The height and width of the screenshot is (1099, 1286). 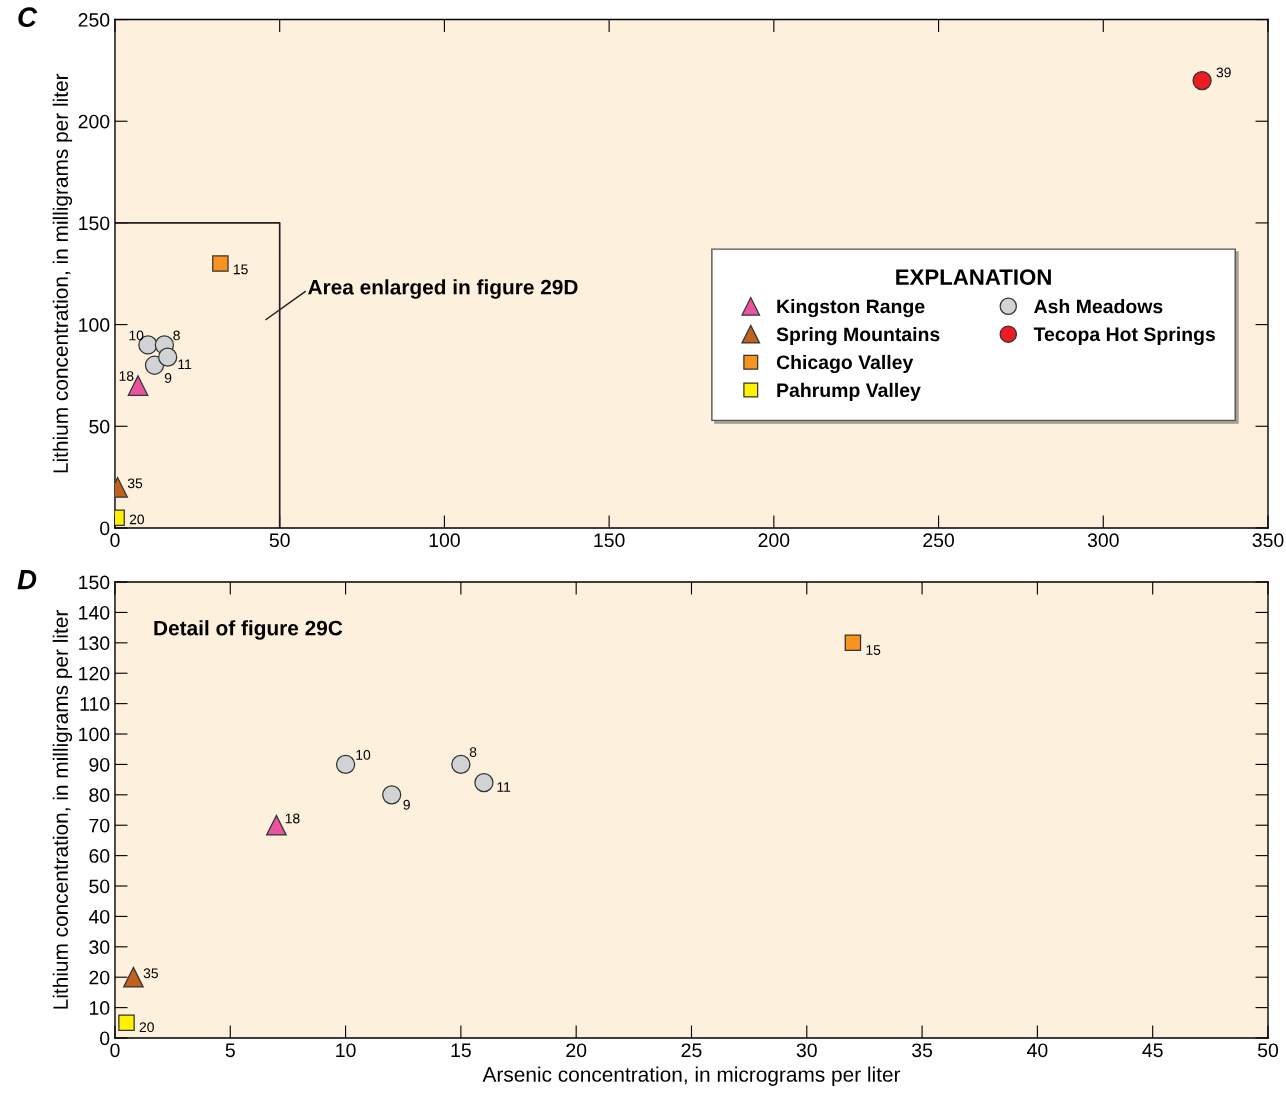 I want to click on y-tick-label: 110, so click(x=95, y=704).